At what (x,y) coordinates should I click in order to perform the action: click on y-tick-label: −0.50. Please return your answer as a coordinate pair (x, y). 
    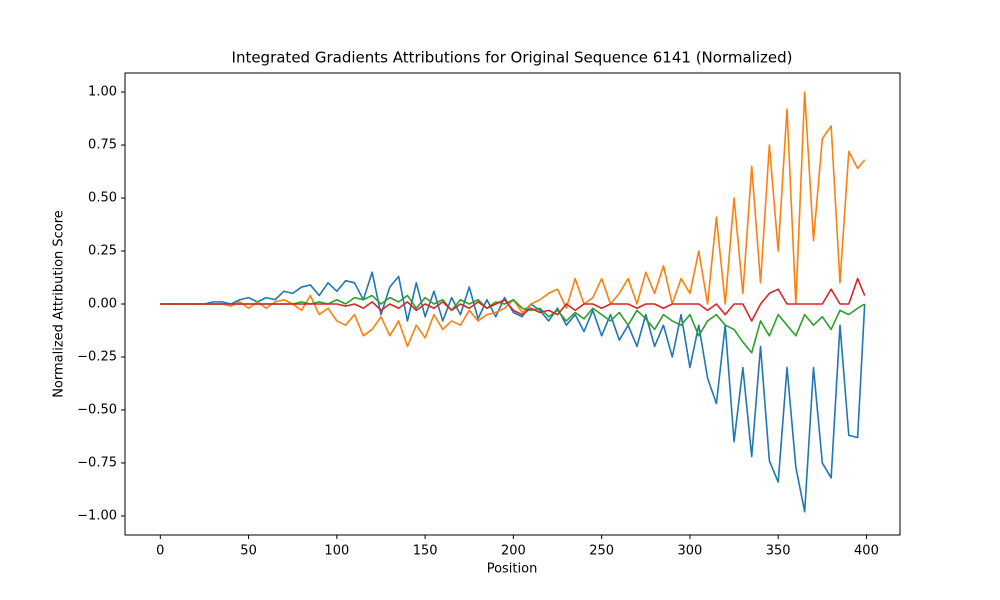
    Looking at the image, I should click on (97, 409).